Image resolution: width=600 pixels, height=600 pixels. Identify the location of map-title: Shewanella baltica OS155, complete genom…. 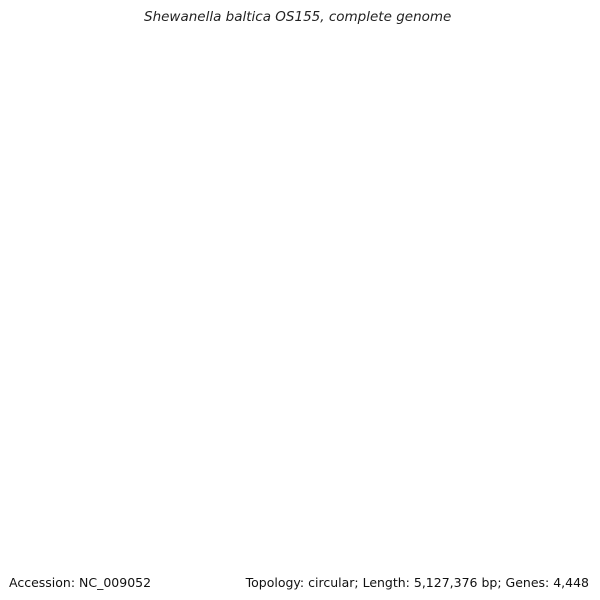
(298, 17).